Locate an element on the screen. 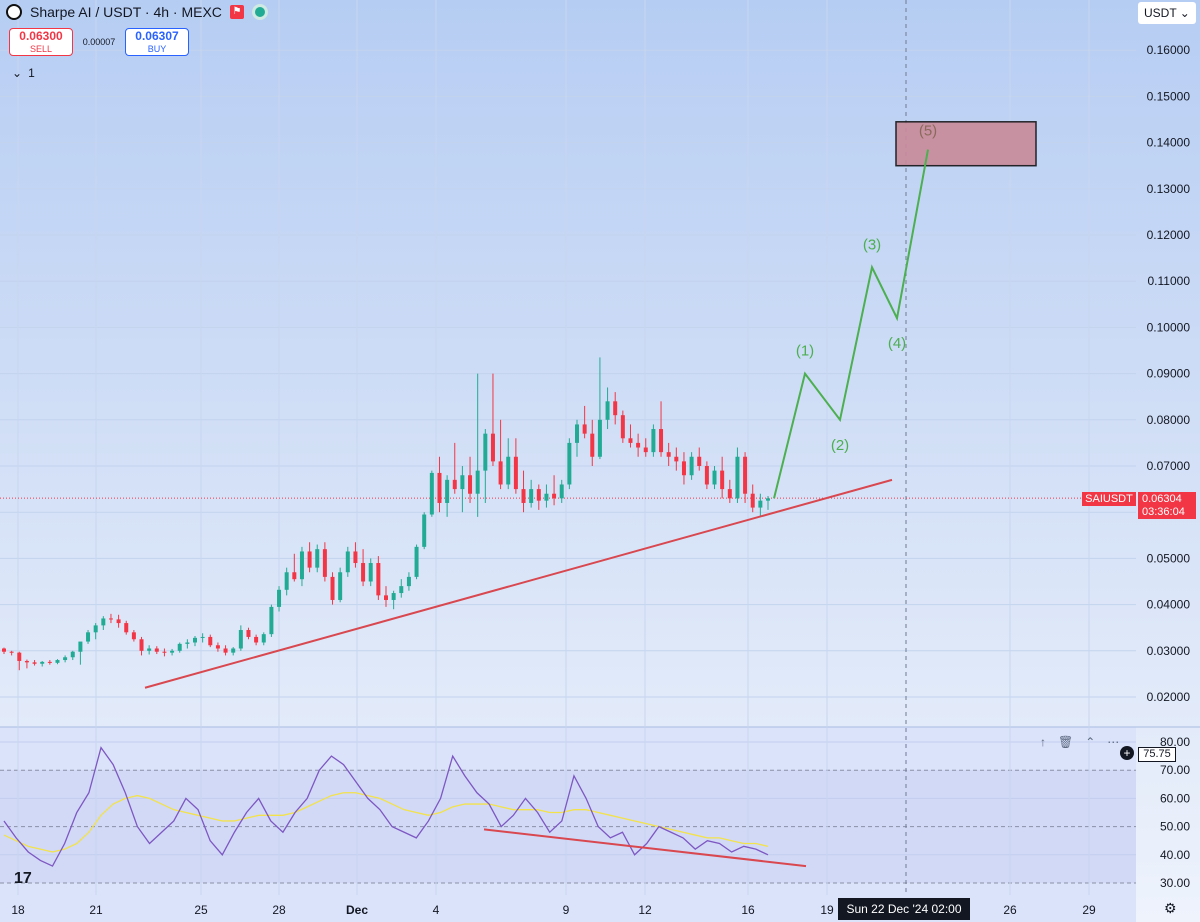  wave-label: (1) is located at coordinates (805, 351).